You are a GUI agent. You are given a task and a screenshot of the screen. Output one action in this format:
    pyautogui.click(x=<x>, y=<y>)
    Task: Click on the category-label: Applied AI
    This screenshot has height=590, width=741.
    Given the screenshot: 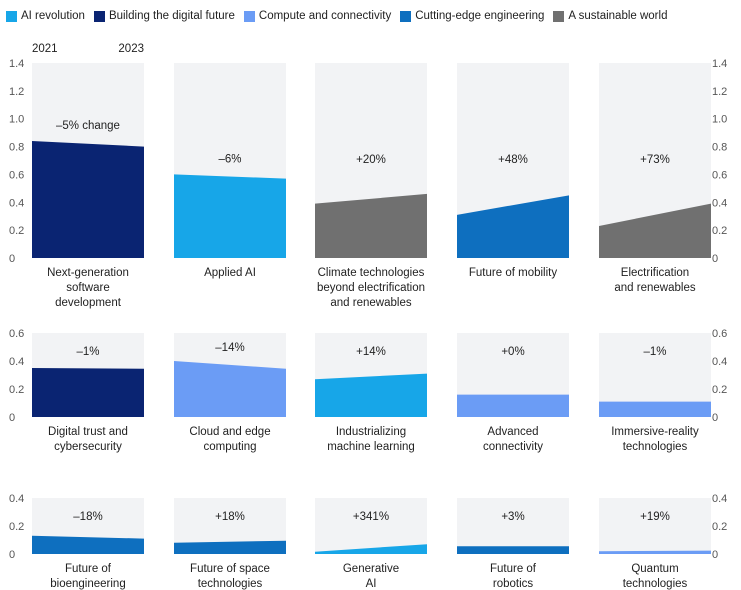 What is the action you would take?
    pyautogui.click(x=230, y=273)
    